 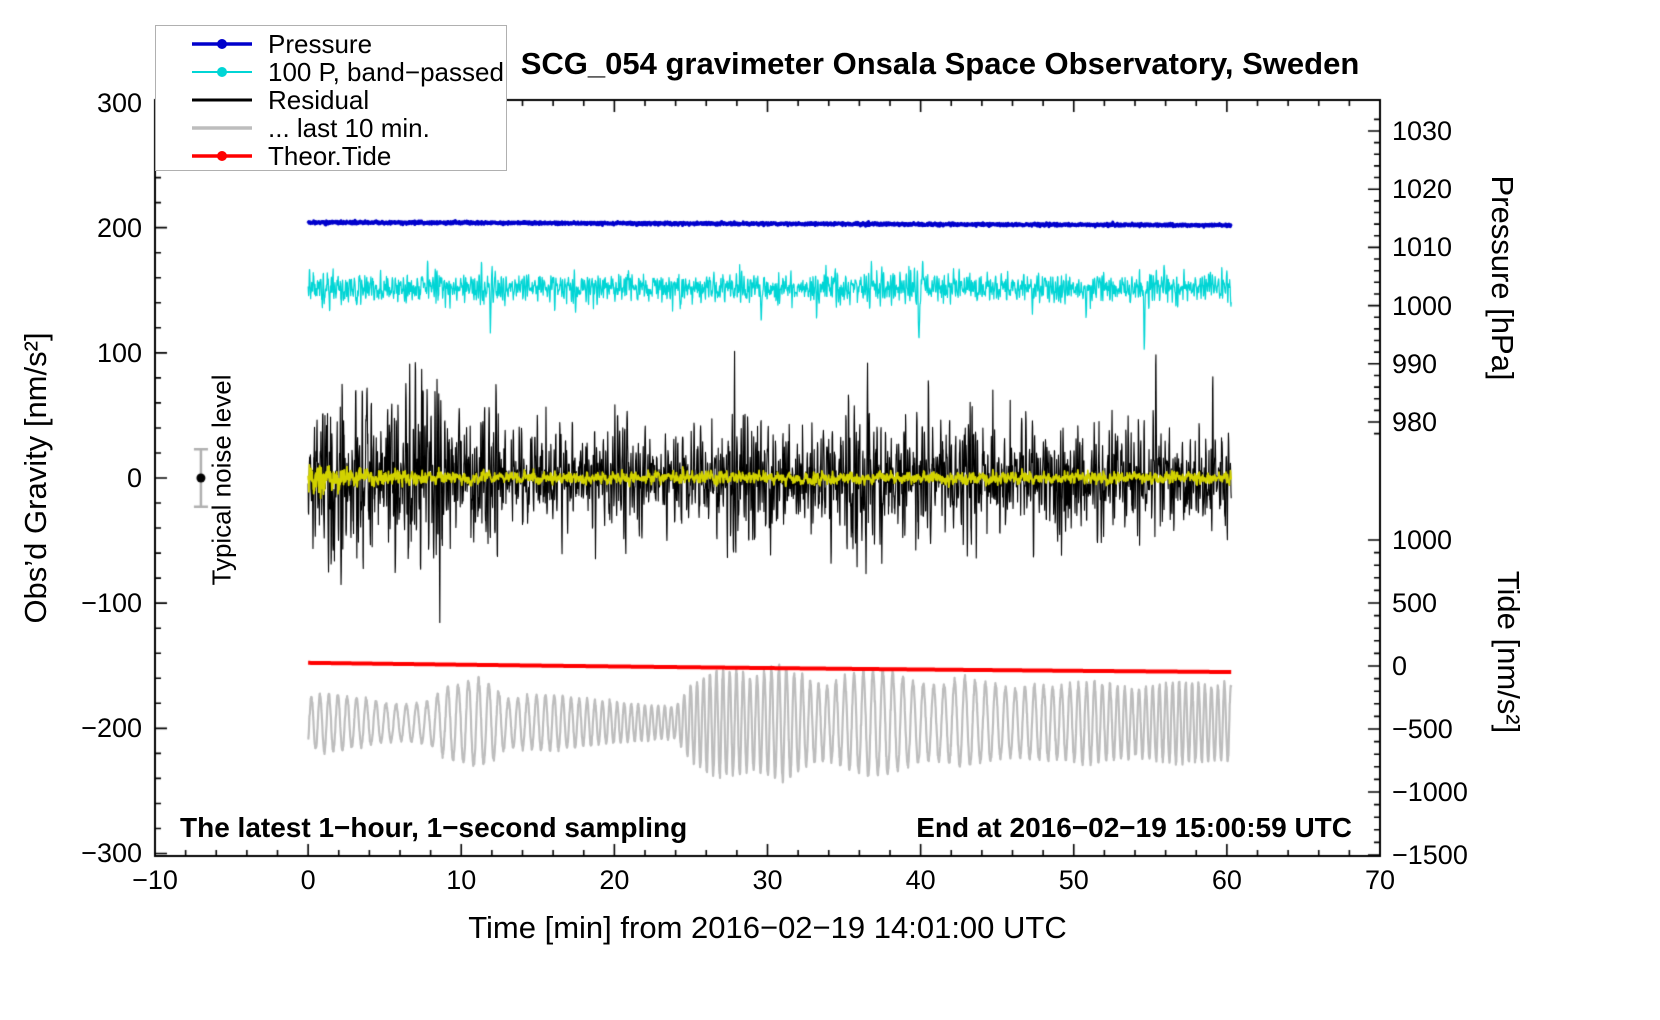 I want to click on legend-item-theor-tide: Theor.Tide, so click(x=348, y=155).